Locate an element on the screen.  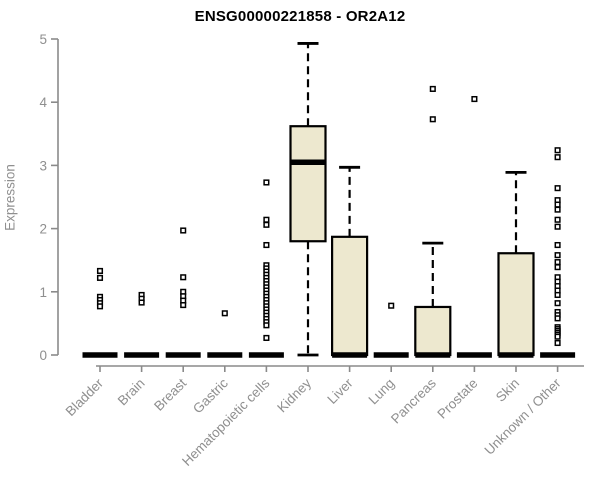
boxplot-lung is located at coordinates (391, 330).